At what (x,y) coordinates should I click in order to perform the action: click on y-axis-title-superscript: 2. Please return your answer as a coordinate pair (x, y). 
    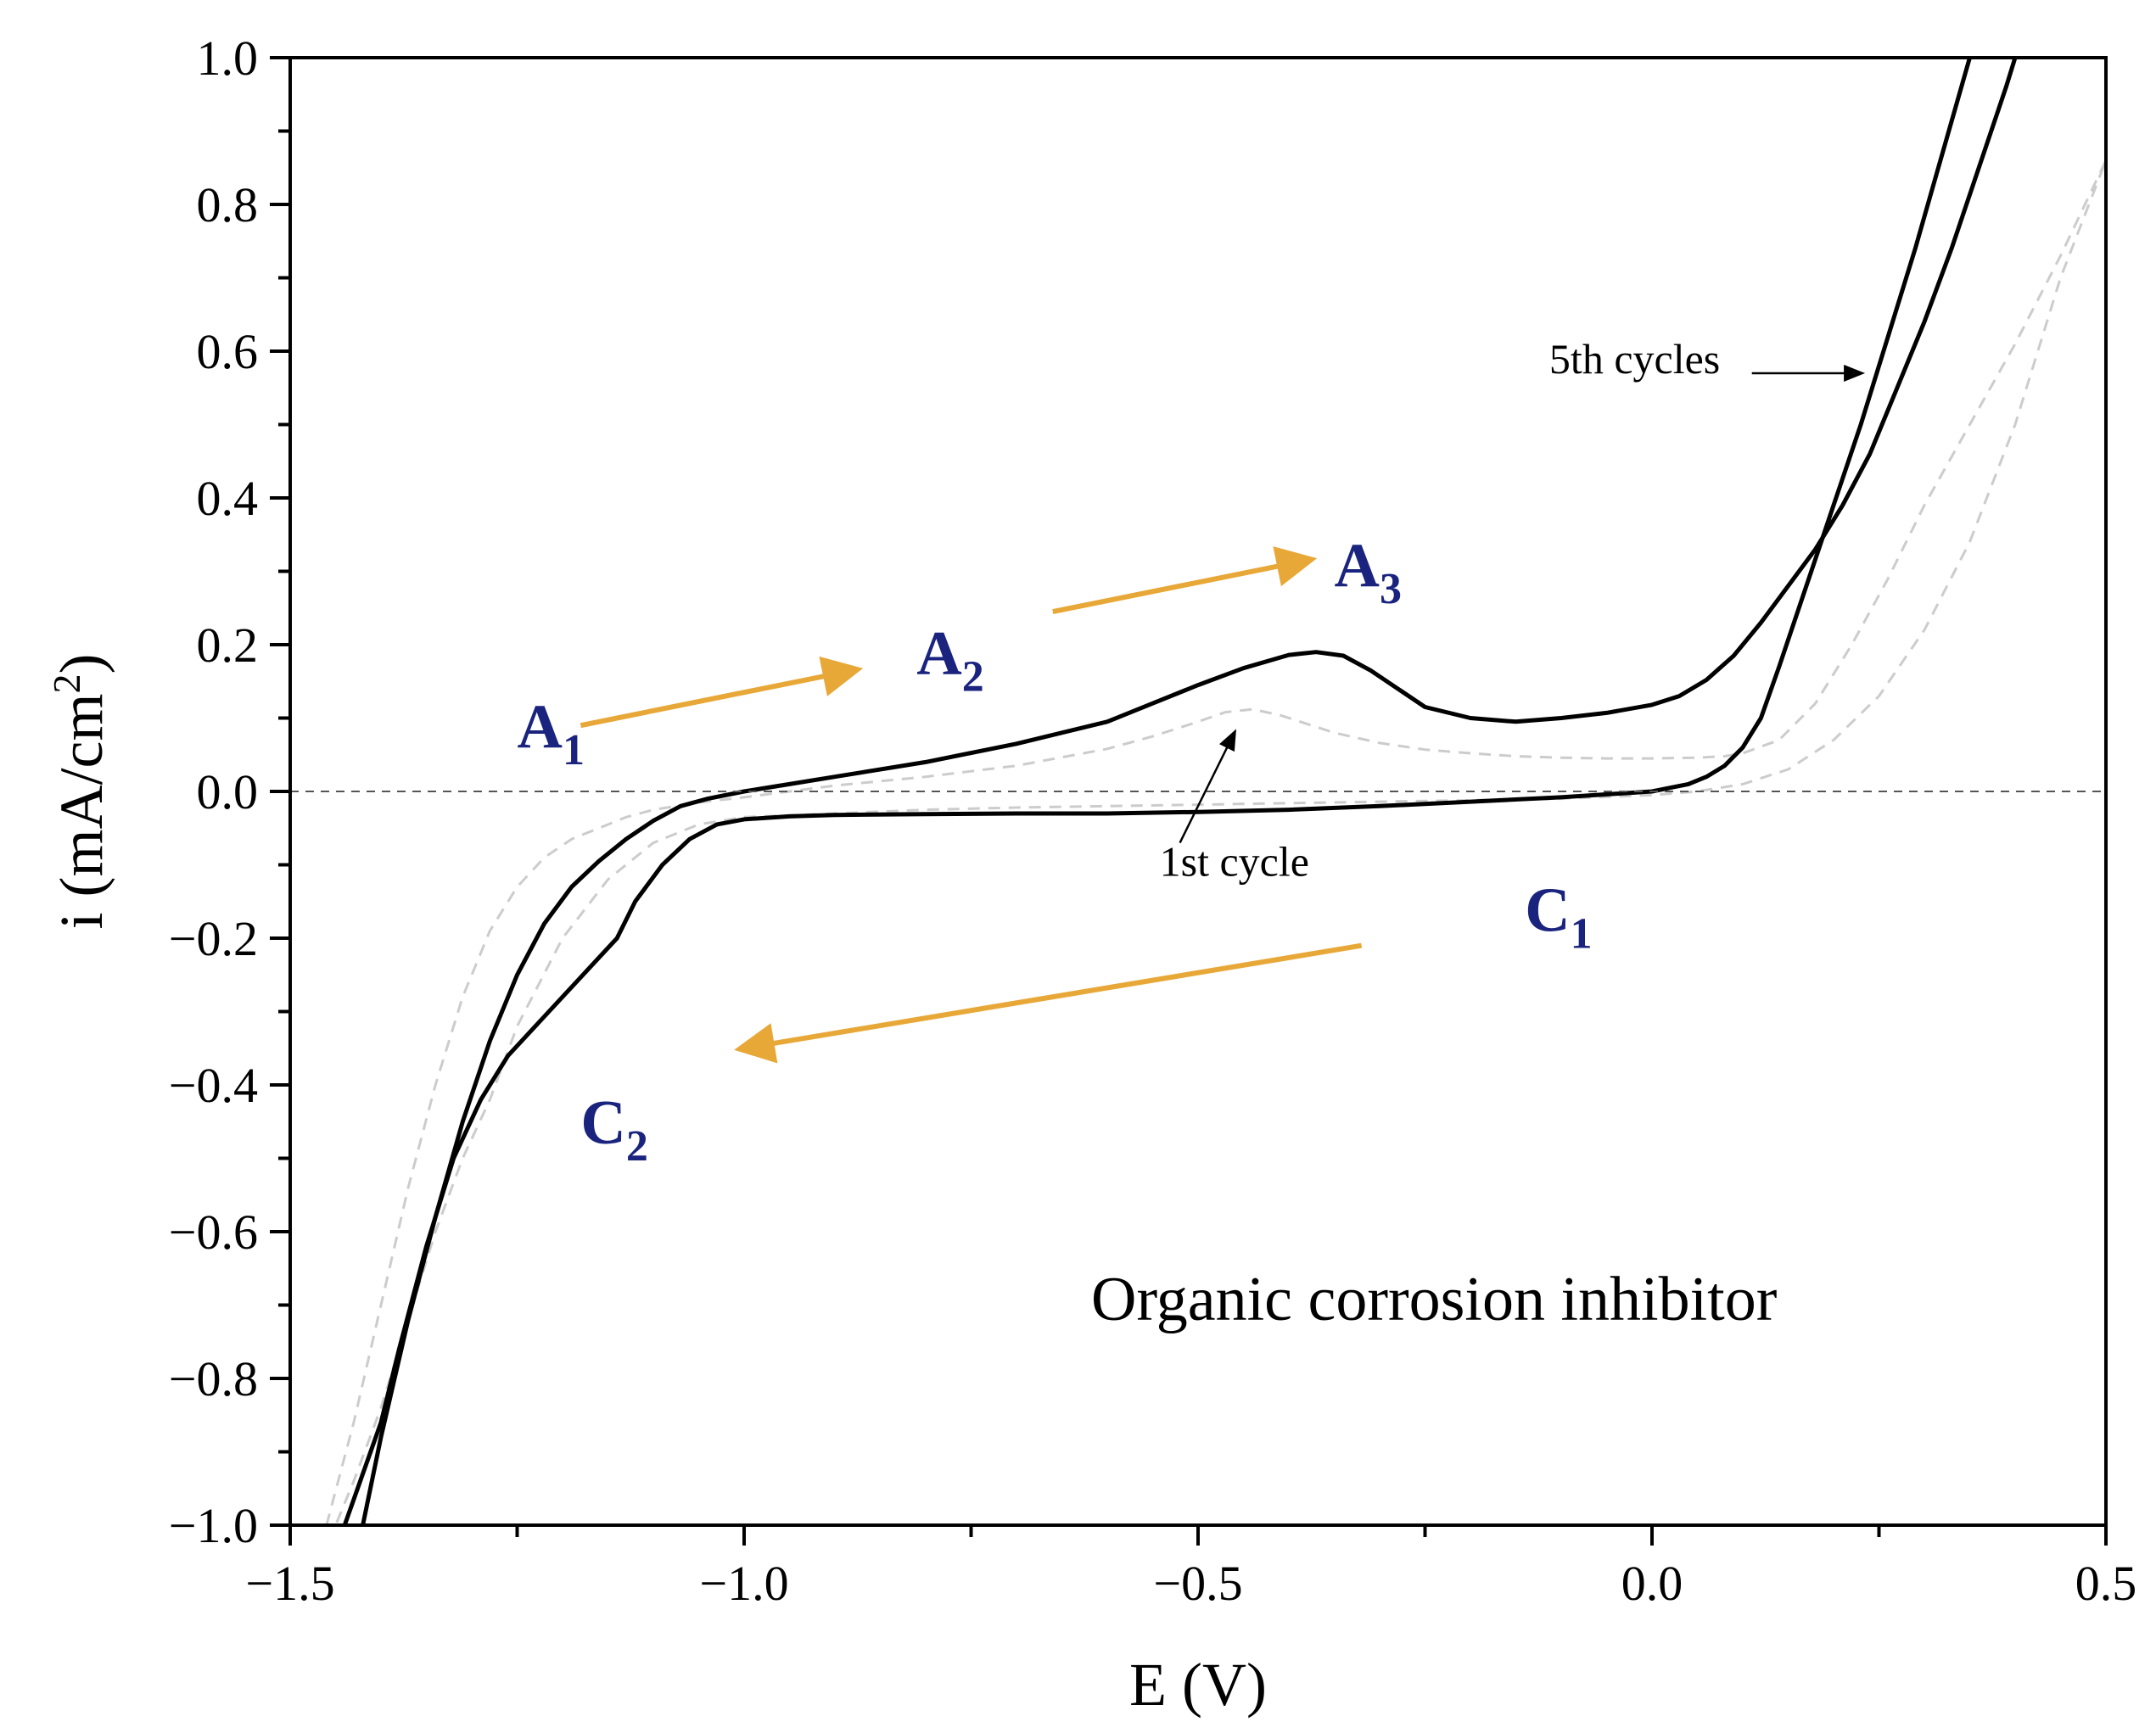
    Looking at the image, I should click on (66, 684).